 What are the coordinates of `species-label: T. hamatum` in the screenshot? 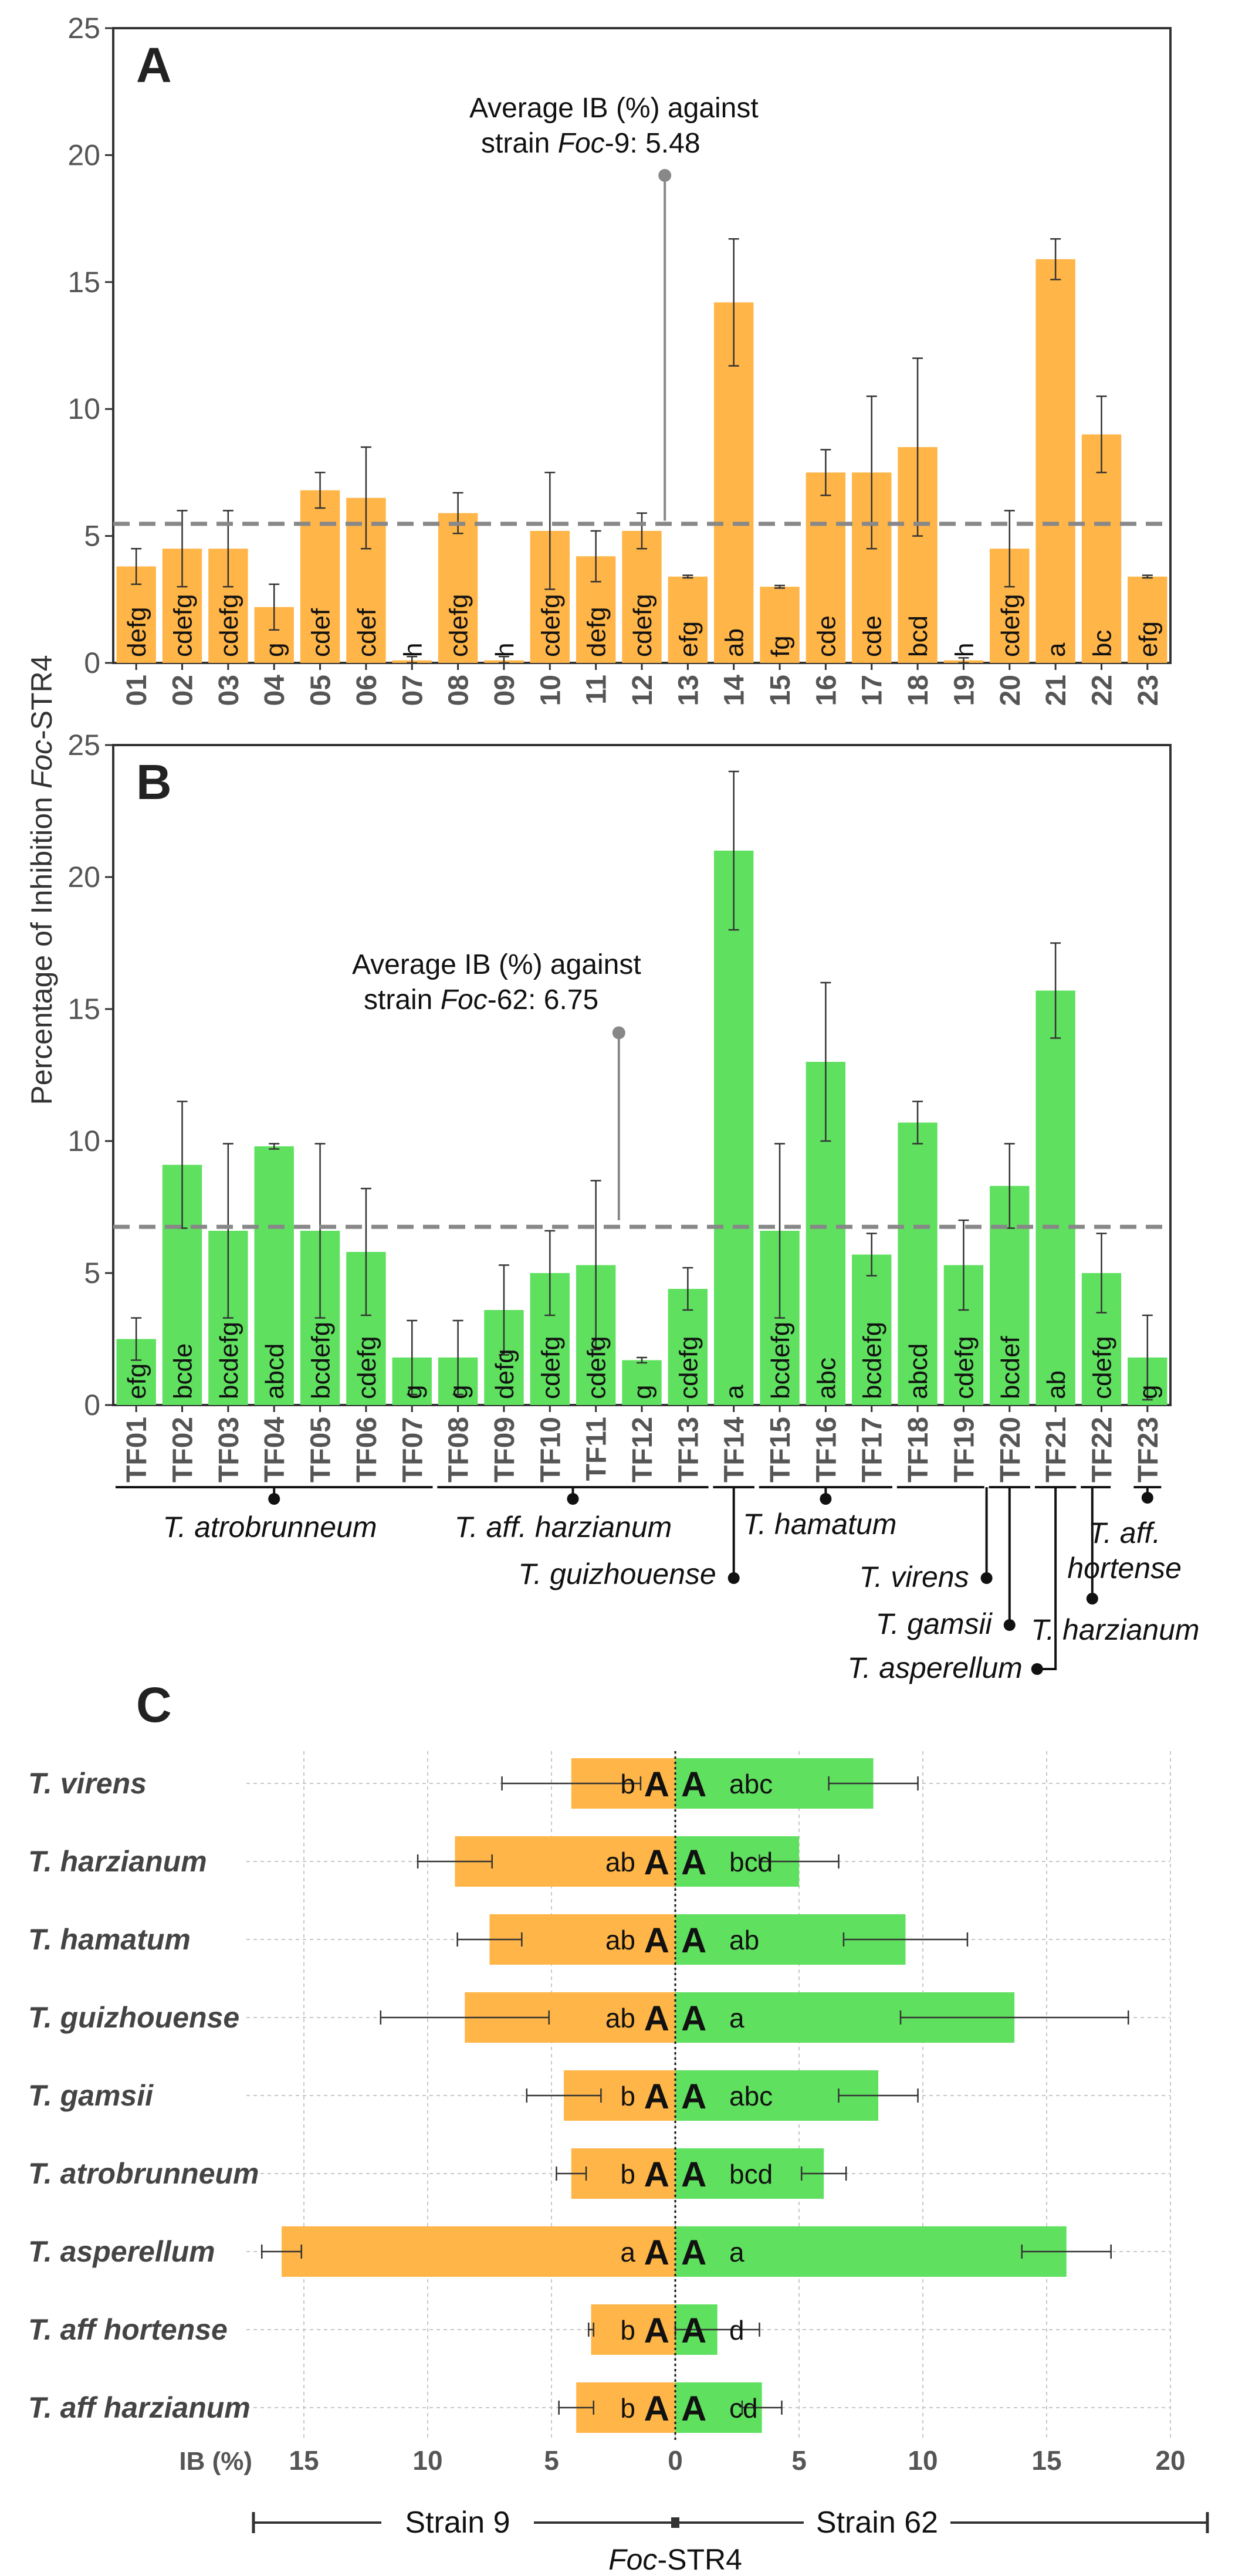 It's located at (110, 1939).